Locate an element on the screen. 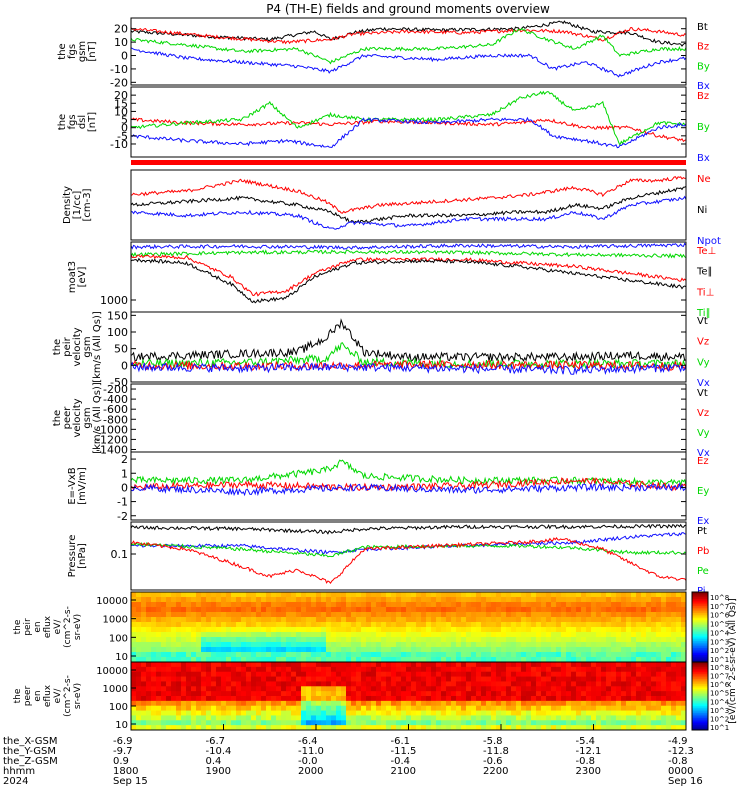  y-tick-label: -400 is located at coordinates (115, 399).